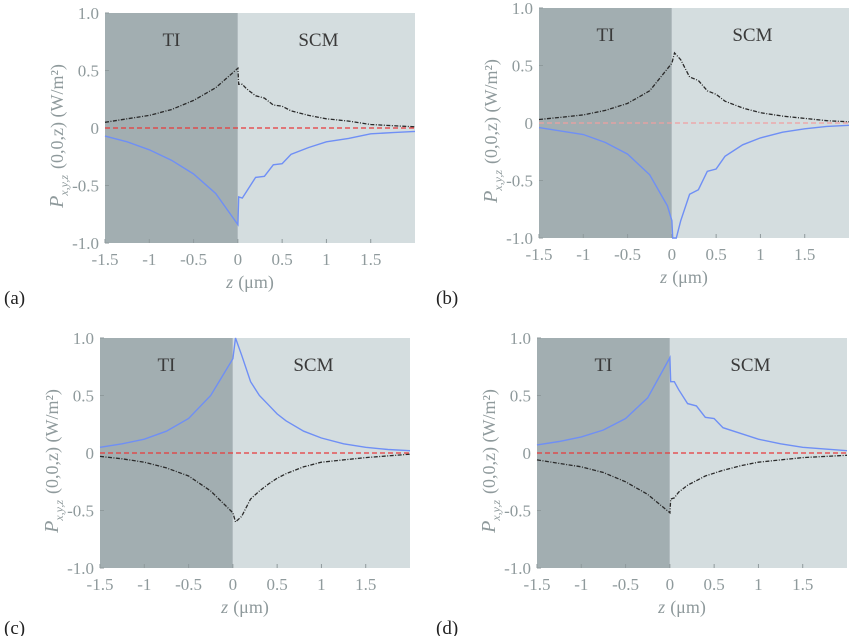 Image resolution: width=850 pixels, height=636 pixels. I want to click on panel-label: (d), so click(447, 627).